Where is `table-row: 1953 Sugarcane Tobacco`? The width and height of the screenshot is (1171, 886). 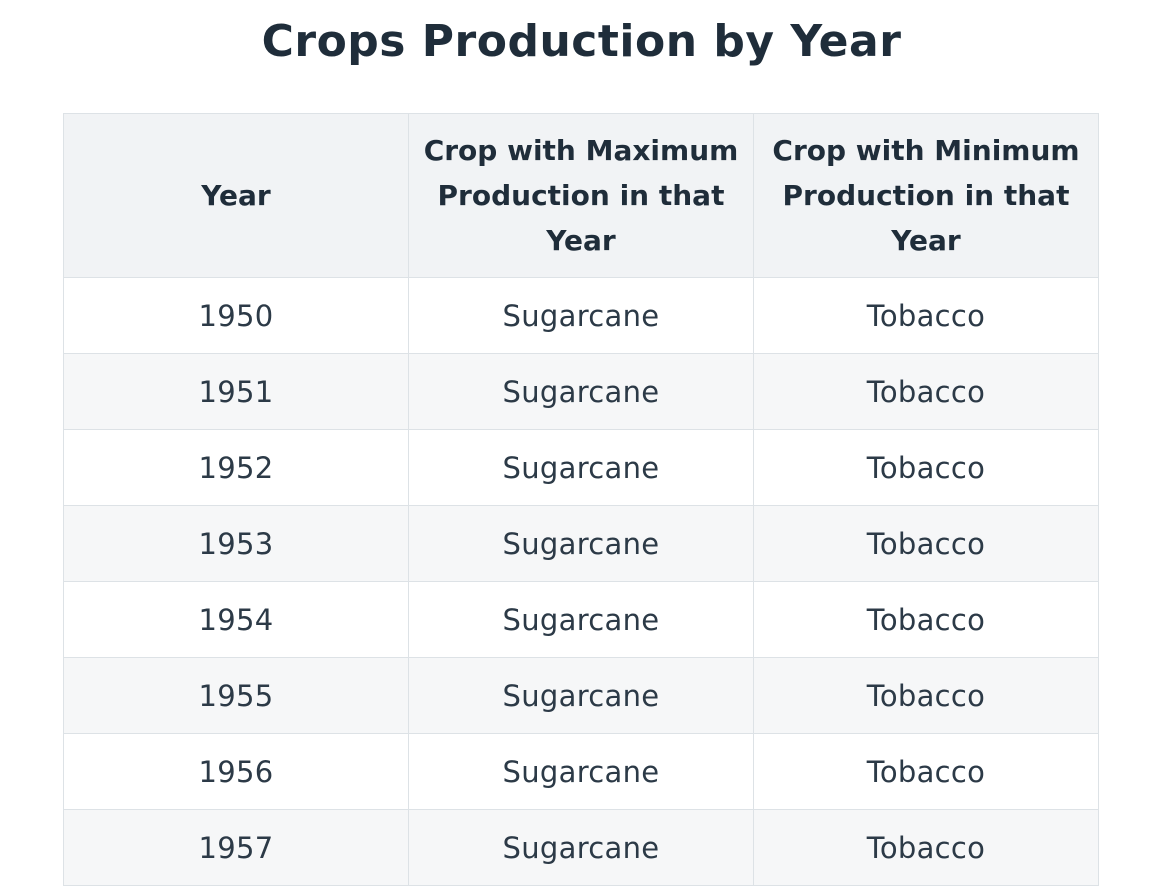
table-row: 1953 Sugarcane Tobacco is located at coordinates (581, 543).